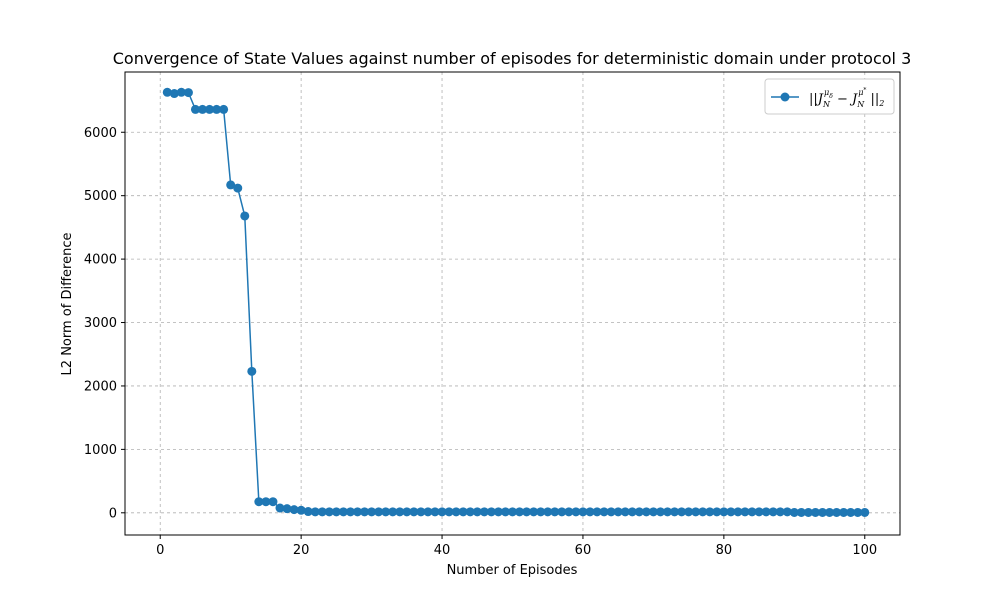 The width and height of the screenshot is (1000, 604). I want to click on y-tick-label: 2000, so click(100, 386).